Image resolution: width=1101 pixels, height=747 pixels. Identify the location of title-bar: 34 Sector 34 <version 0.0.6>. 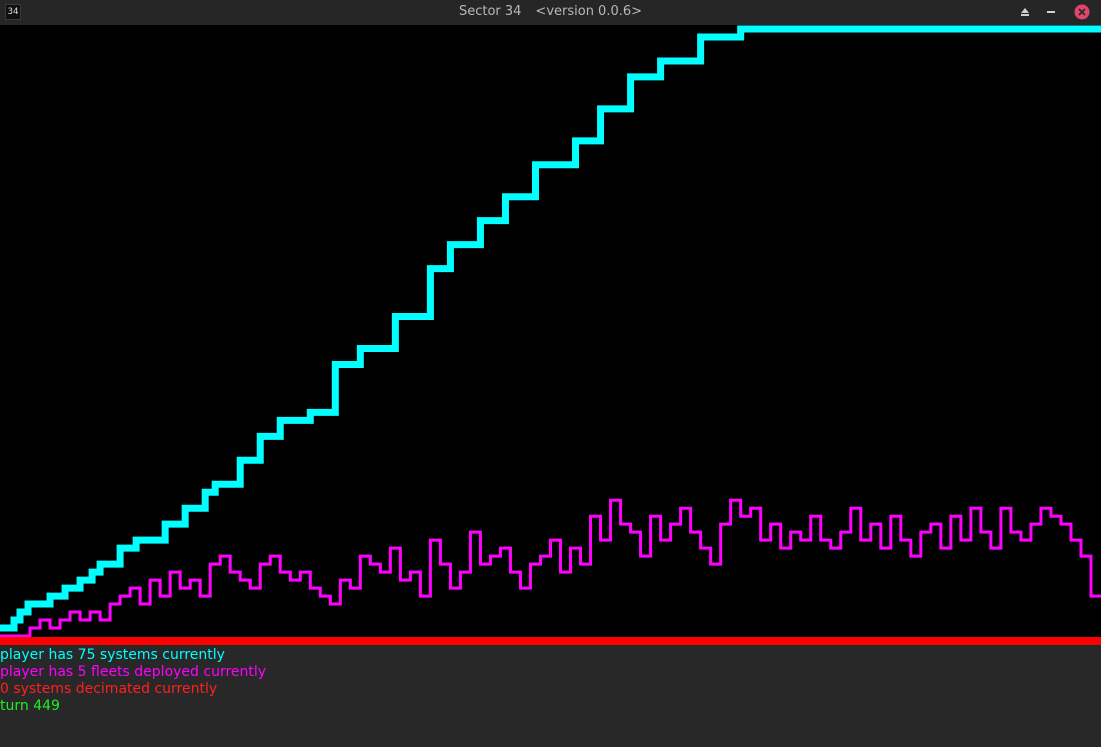
(550, 12).